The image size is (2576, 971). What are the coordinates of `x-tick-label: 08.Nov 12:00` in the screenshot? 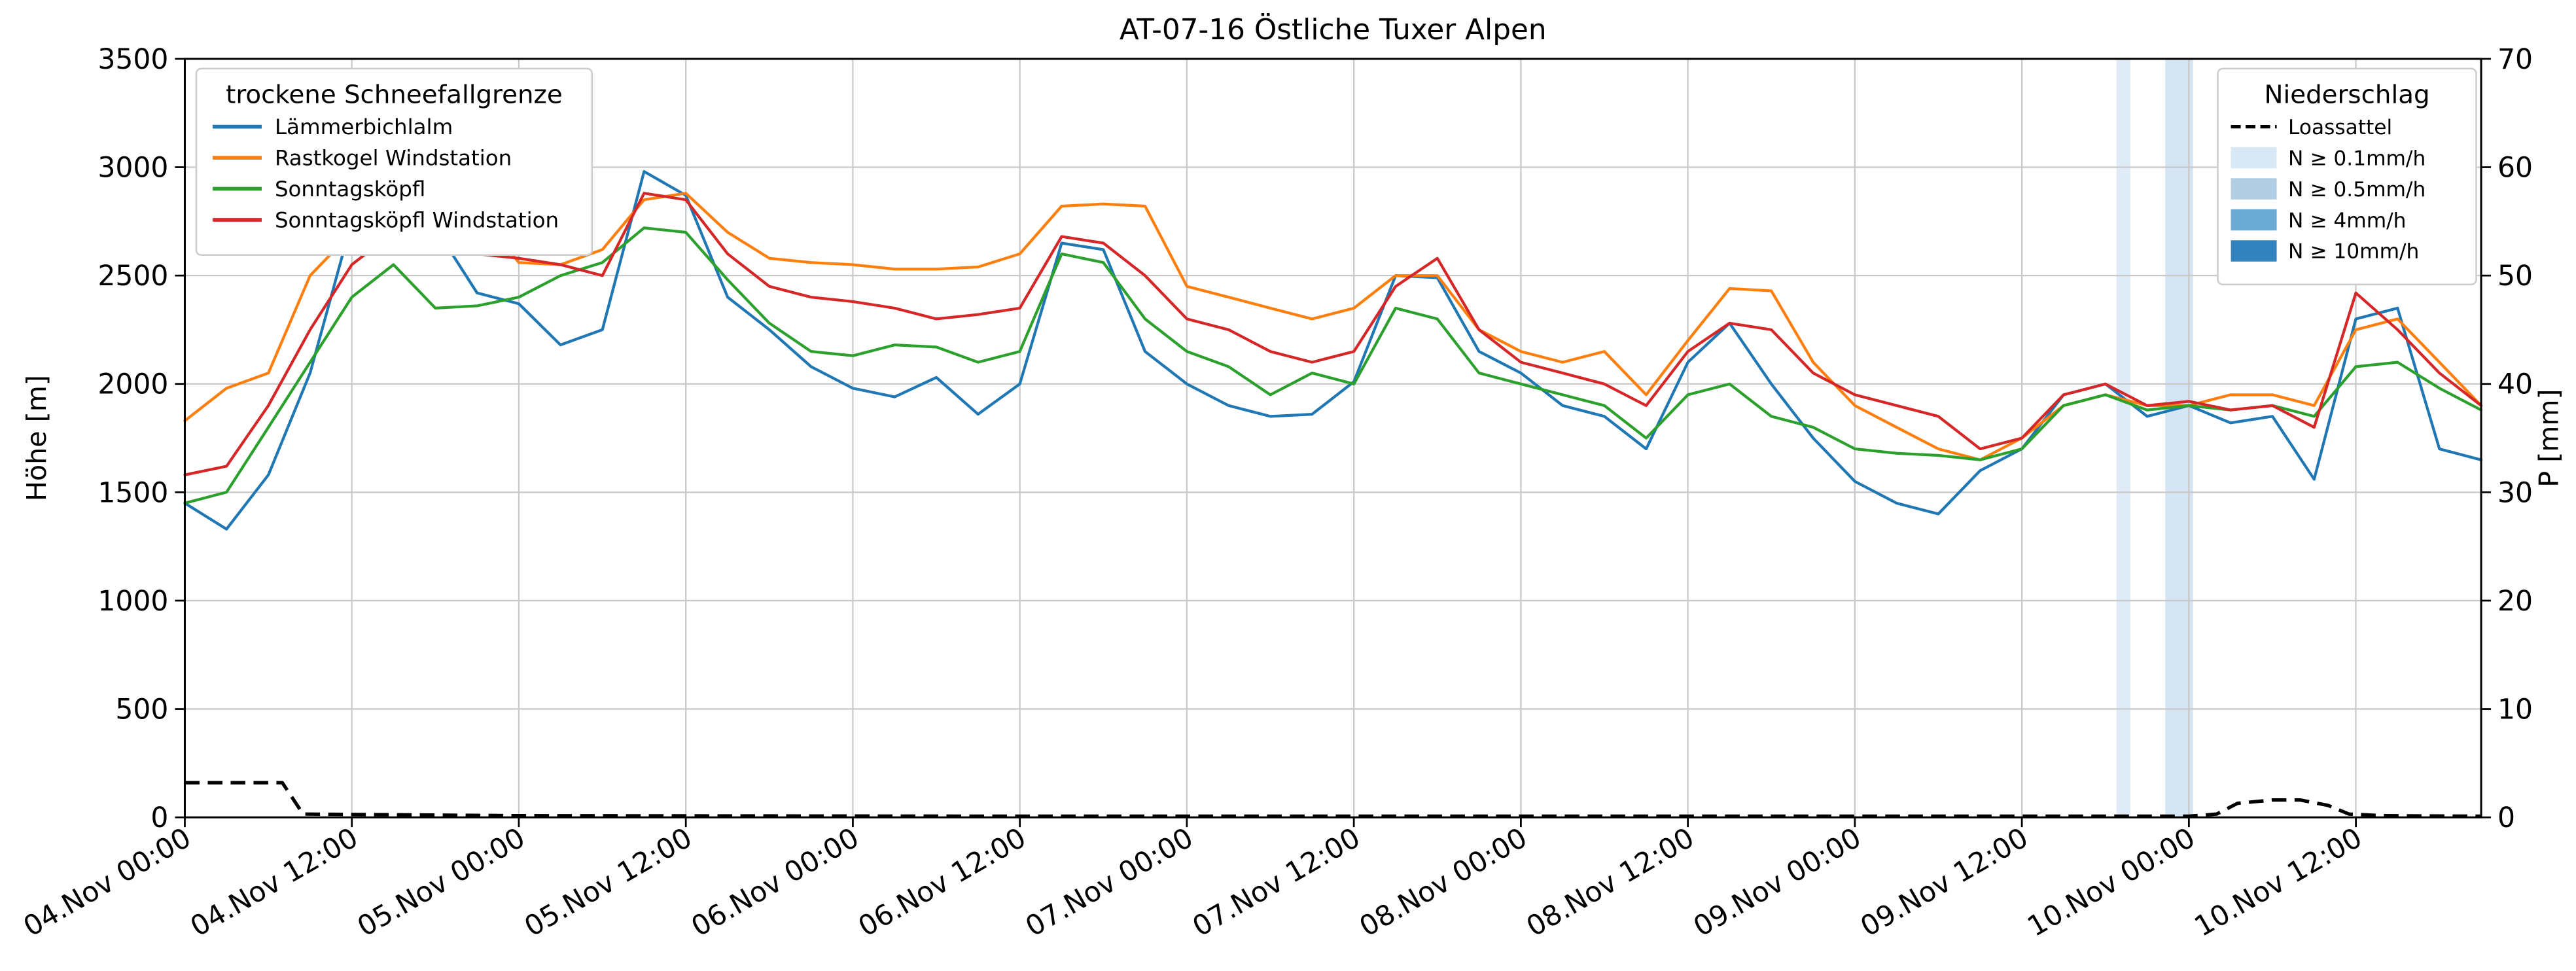 It's located at (1610, 883).